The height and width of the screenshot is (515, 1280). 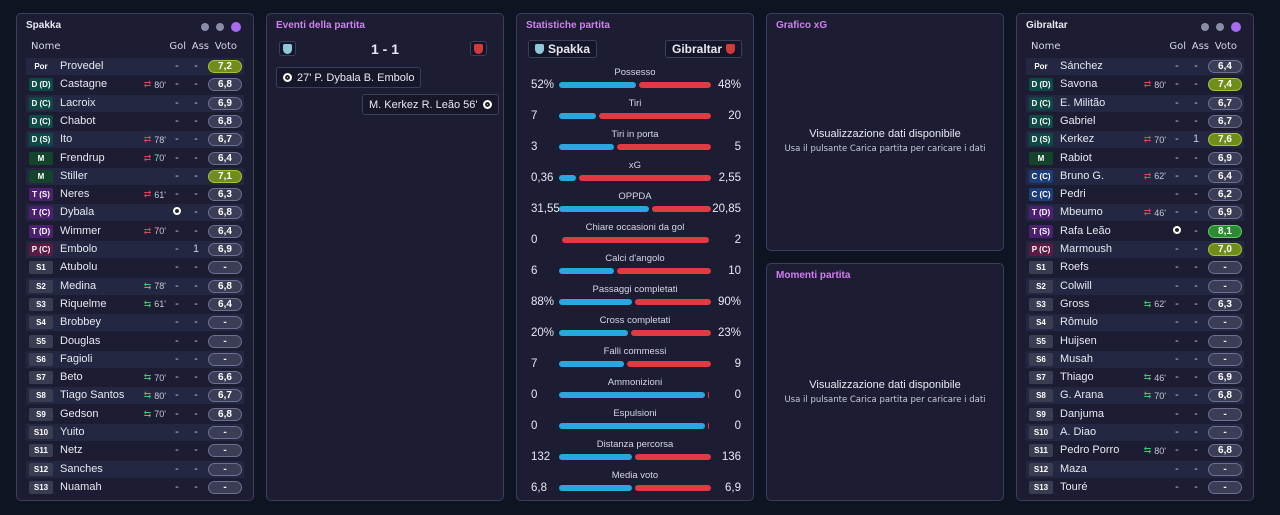 What do you see at coordinates (135, 286) in the screenshot?
I see `player-row: S2 Medina ⇆ 78' - -6,8` at bounding box center [135, 286].